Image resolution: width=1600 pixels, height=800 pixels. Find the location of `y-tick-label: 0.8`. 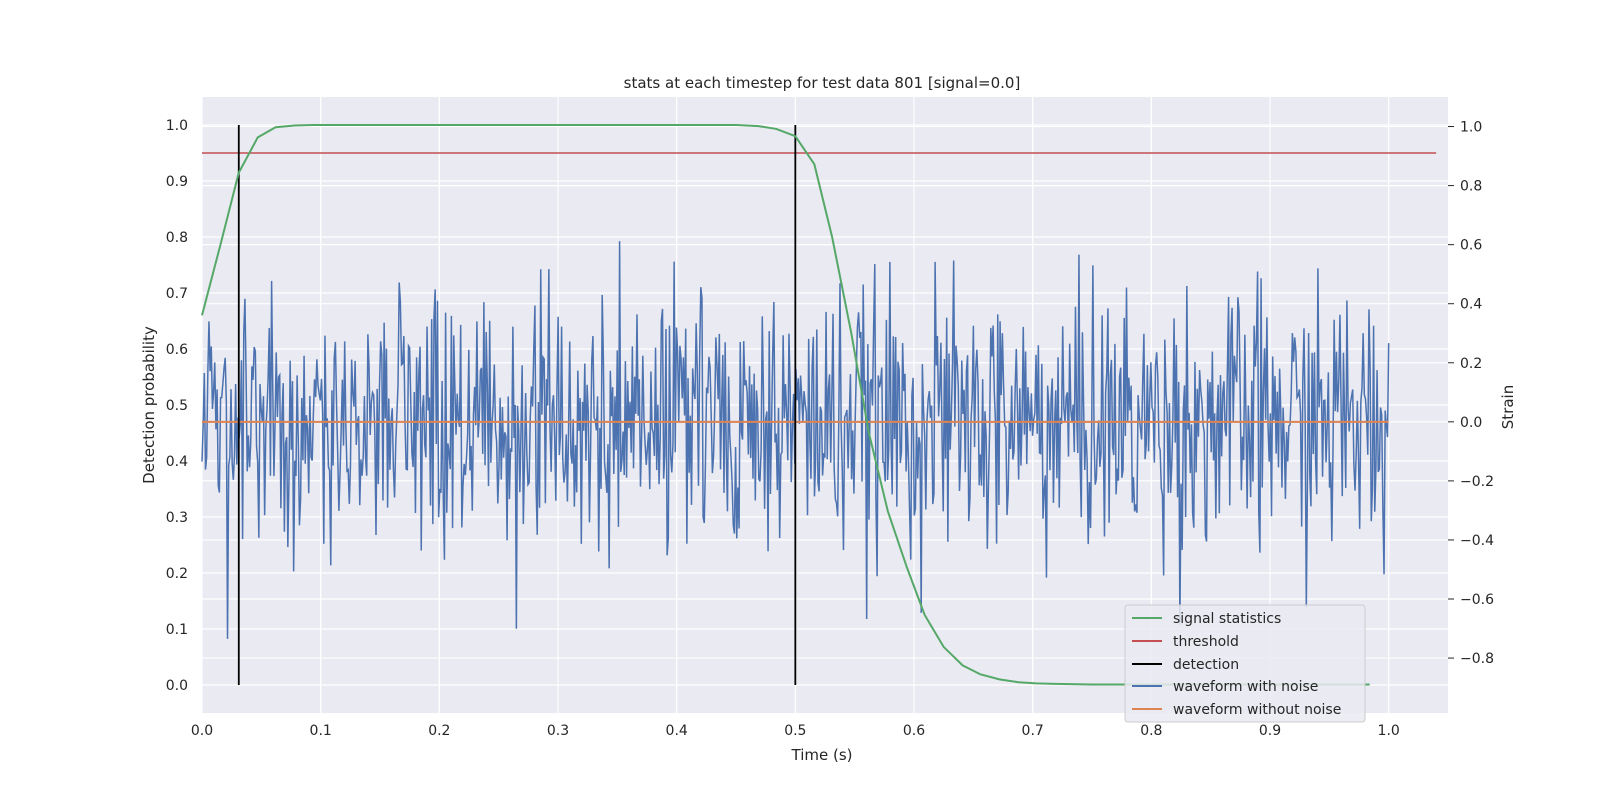

y-tick-label: 0.8 is located at coordinates (177, 238).